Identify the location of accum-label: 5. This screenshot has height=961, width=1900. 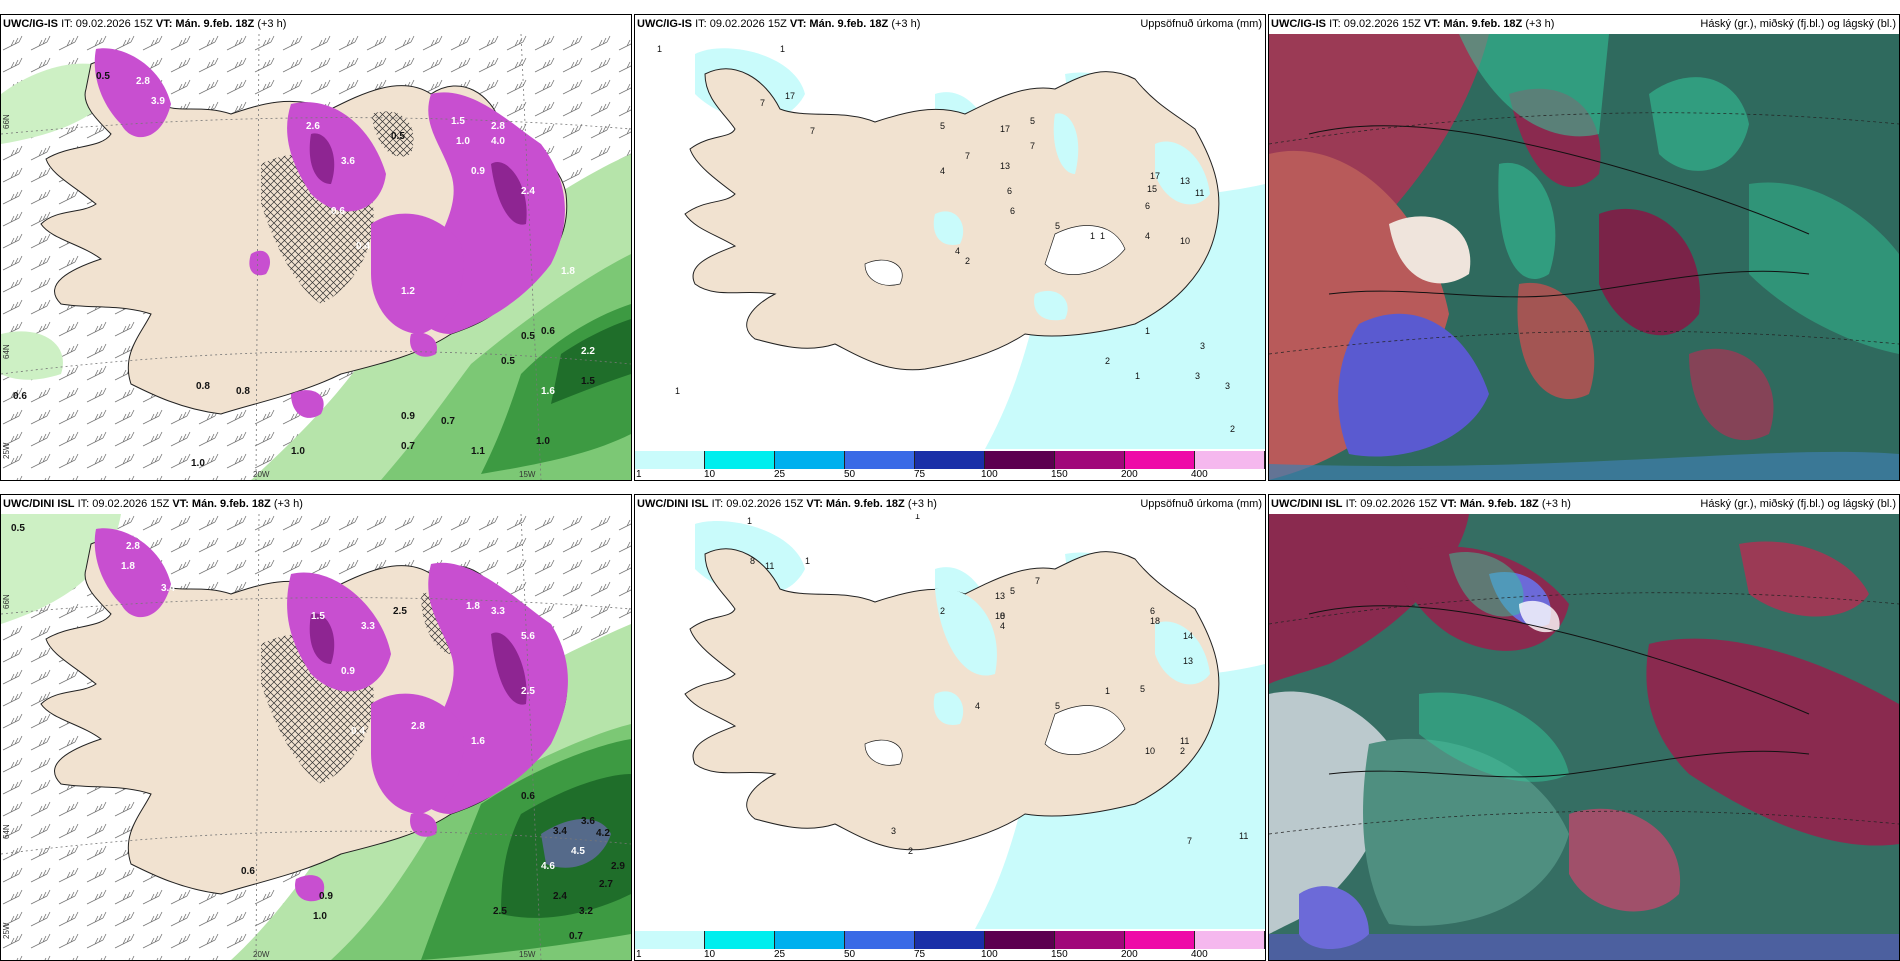
(1142, 689).